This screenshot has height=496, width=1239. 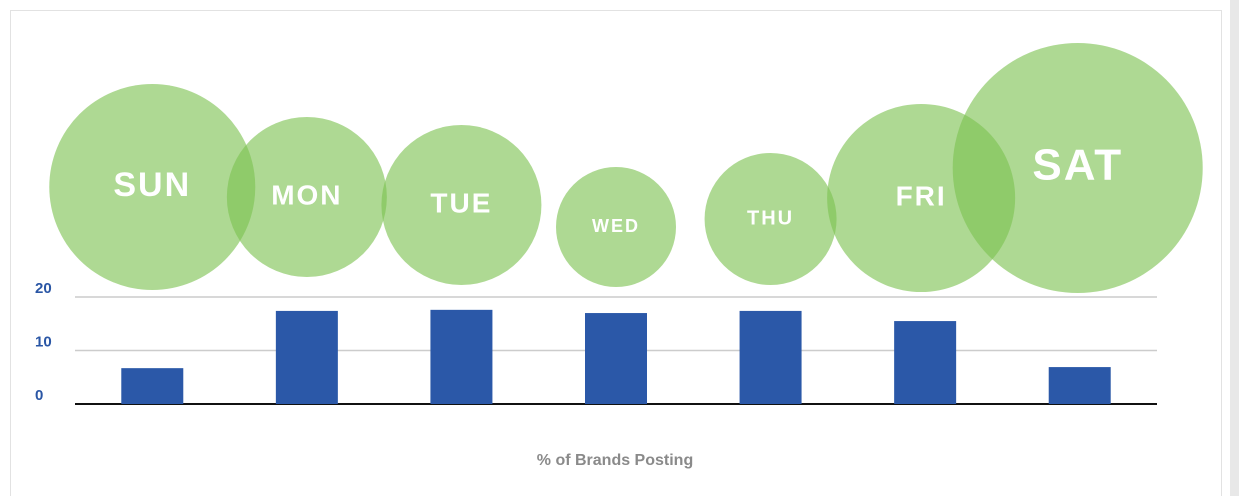 What do you see at coordinates (43, 341) in the screenshot?
I see `y-tick-label: 10` at bounding box center [43, 341].